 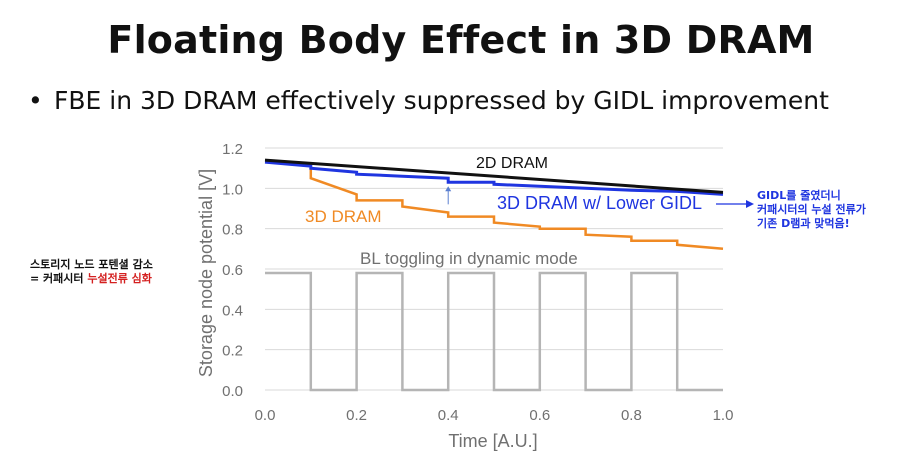 What do you see at coordinates (232, 189) in the screenshot?
I see `y-tick-label: 1.0` at bounding box center [232, 189].